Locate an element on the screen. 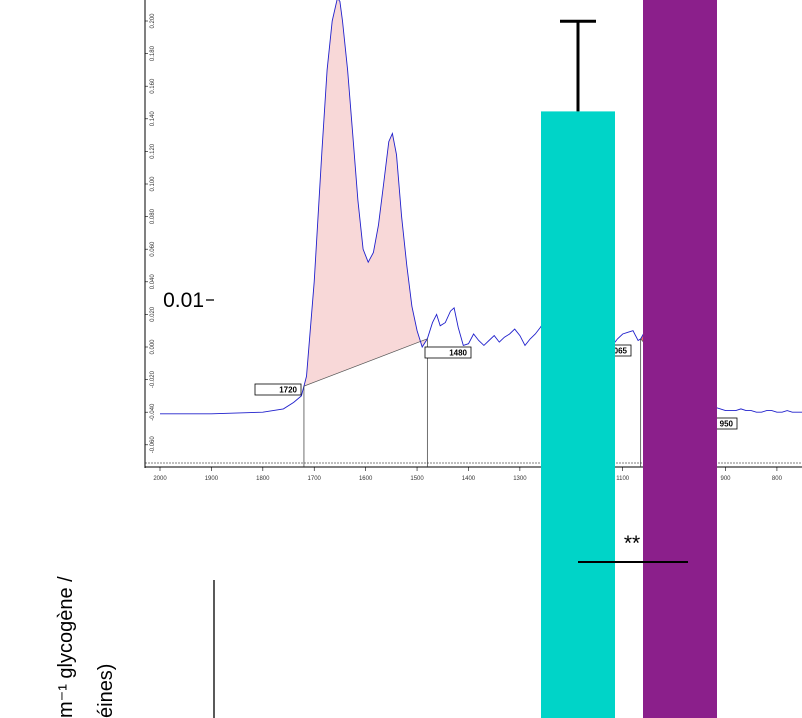  spec-xtick-label: 1900 is located at coordinates (212, 479).